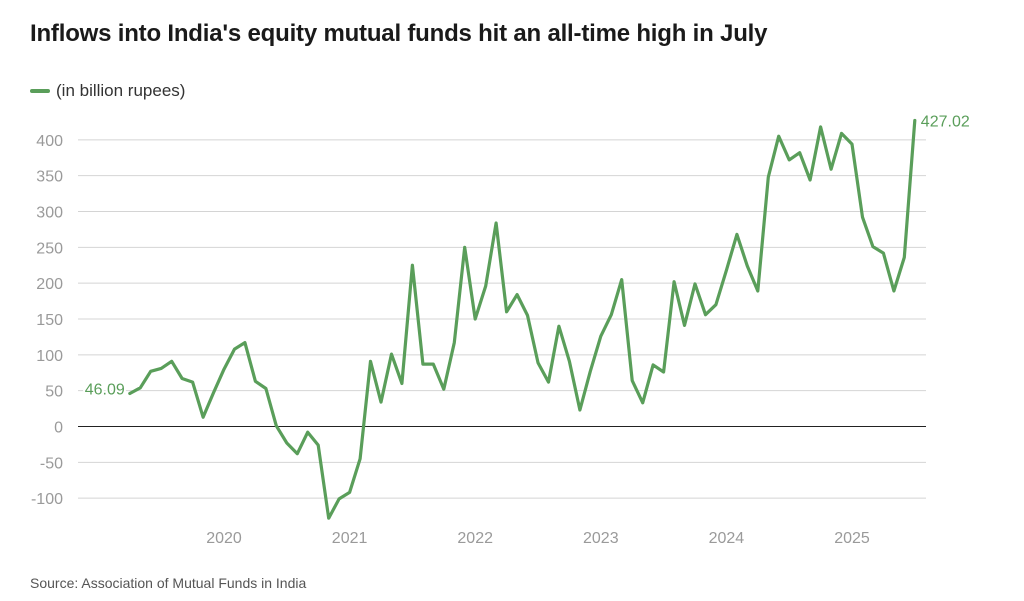 This screenshot has width=1024, height=601. What do you see at coordinates (105, 389) in the screenshot?
I see `start-value-label: 46.09` at bounding box center [105, 389].